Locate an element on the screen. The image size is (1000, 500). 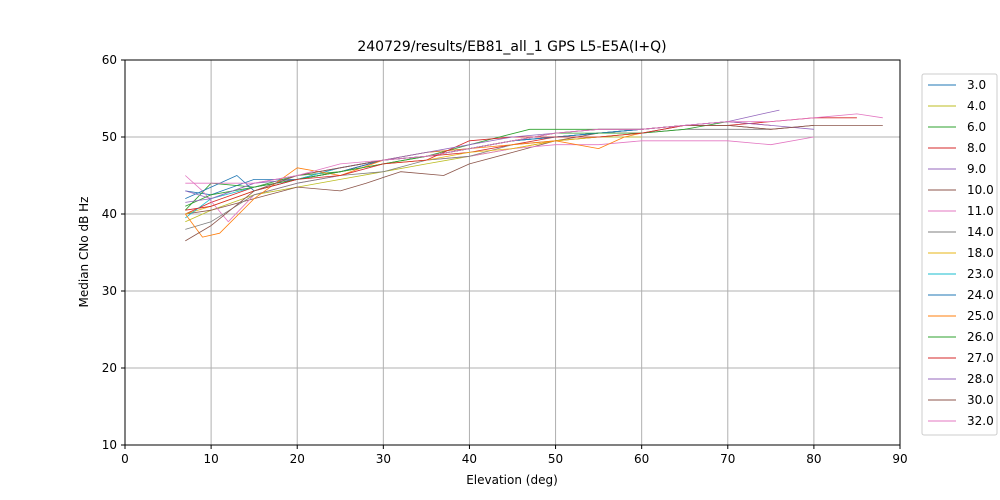
x-tick-label: 70 is located at coordinates (727, 459).